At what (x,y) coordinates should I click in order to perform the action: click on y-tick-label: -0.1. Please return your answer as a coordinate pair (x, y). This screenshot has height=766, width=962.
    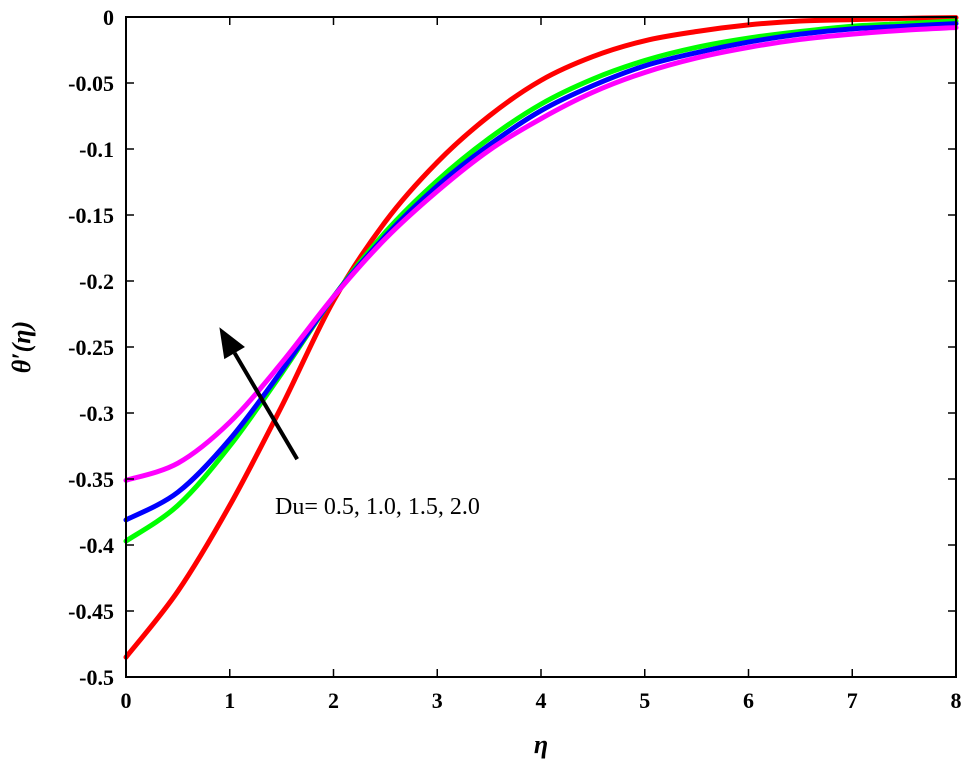
    Looking at the image, I should click on (96, 149).